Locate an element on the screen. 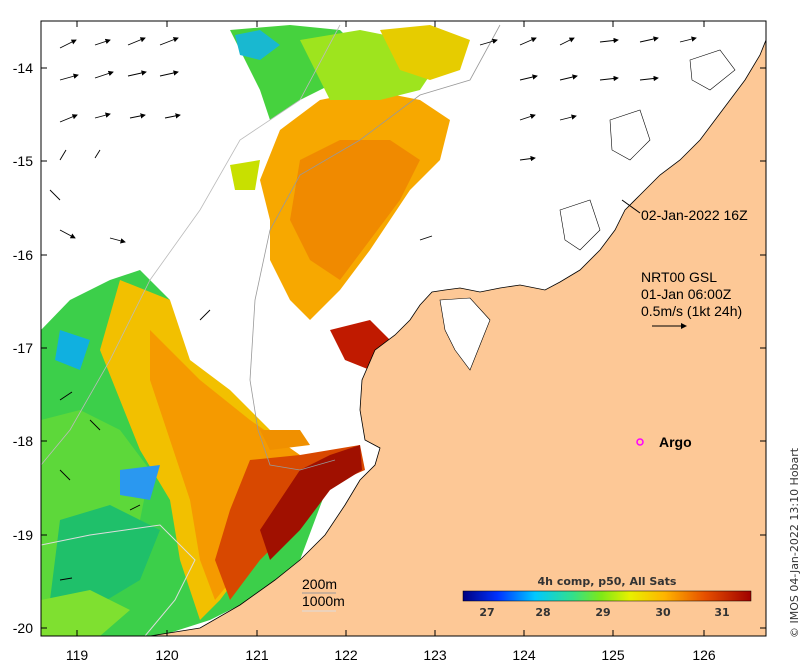 The width and height of the screenshot is (810, 672). lon-tick-label: 121 is located at coordinates (257, 655).